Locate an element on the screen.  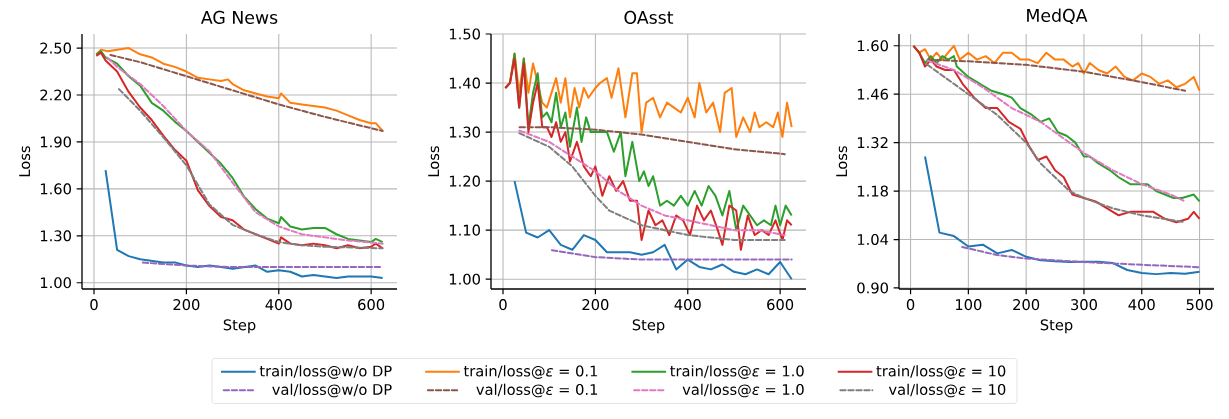
y-tick-label: 1.90 is located at coordinates (55, 142).